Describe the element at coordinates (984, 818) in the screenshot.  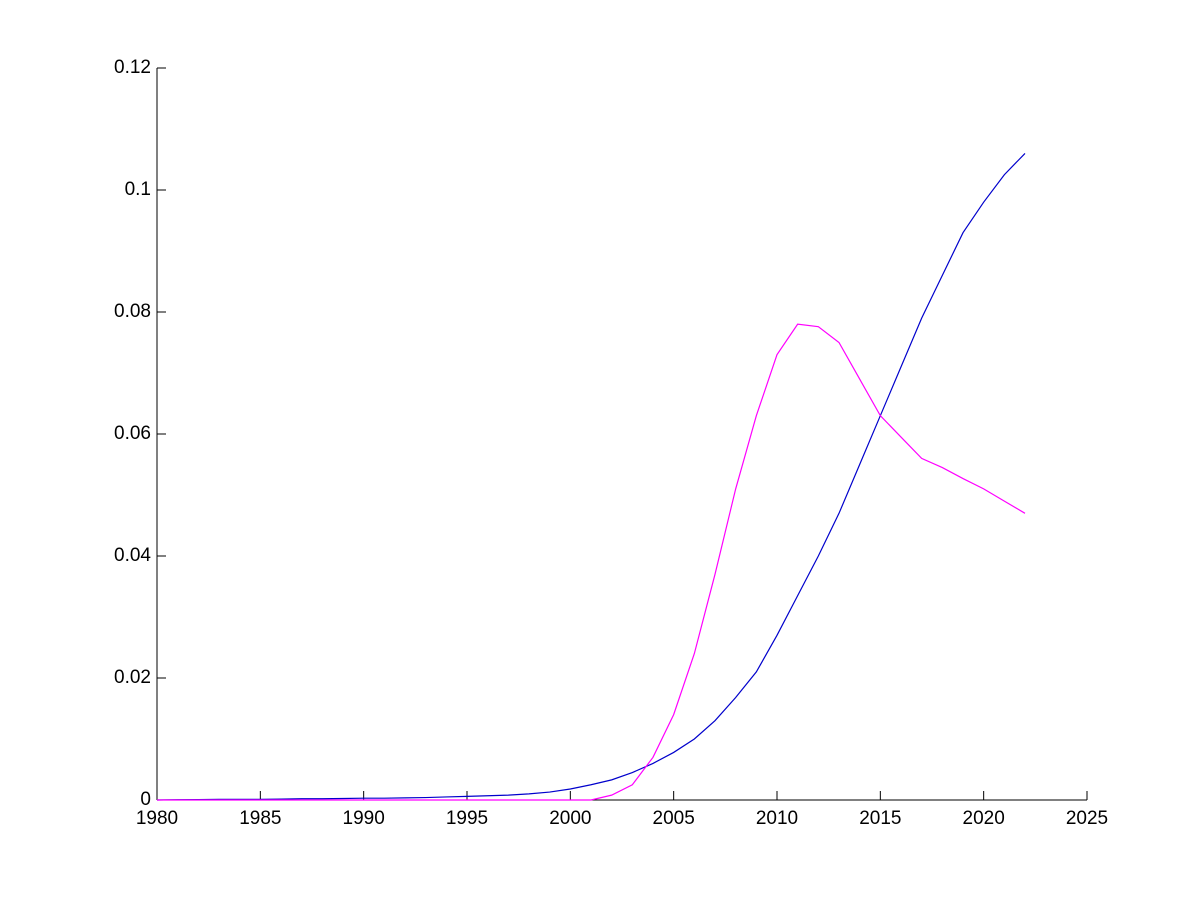
I see `x-tick-label: 2020` at that location.